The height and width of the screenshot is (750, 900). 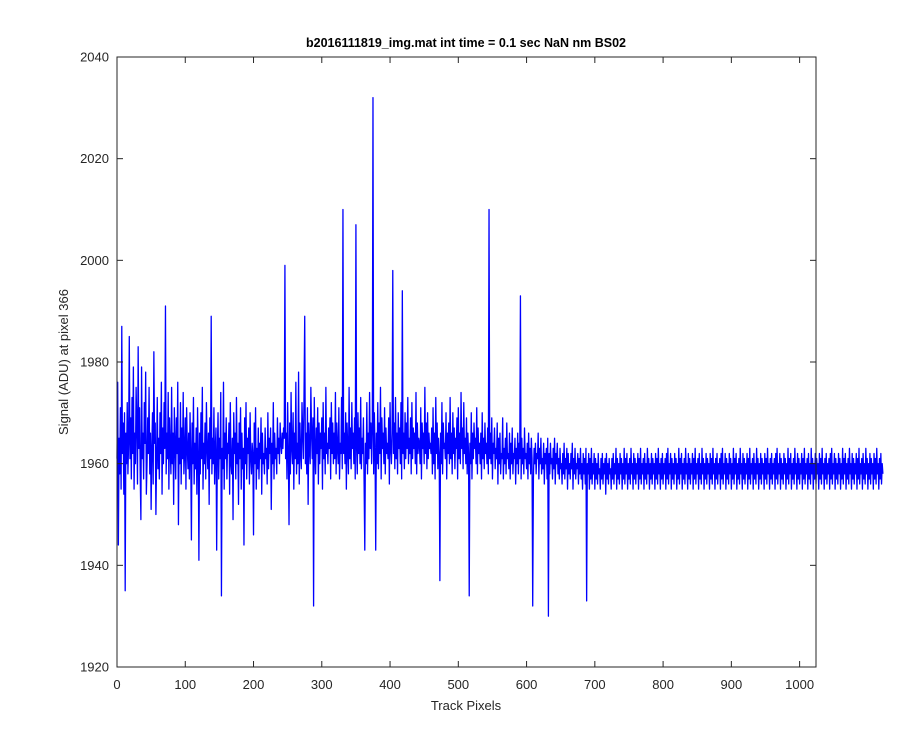 What do you see at coordinates (94, 667) in the screenshot?
I see `y-tick-label: 1920` at bounding box center [94, 667].